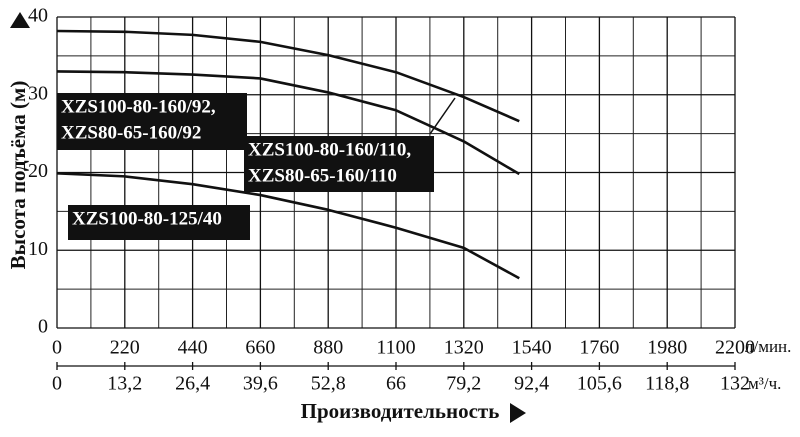  What do you see at coordinates (328, 348) in the screenshot?
I see `x-tick-label: 880` at bounding box center [328, 348].